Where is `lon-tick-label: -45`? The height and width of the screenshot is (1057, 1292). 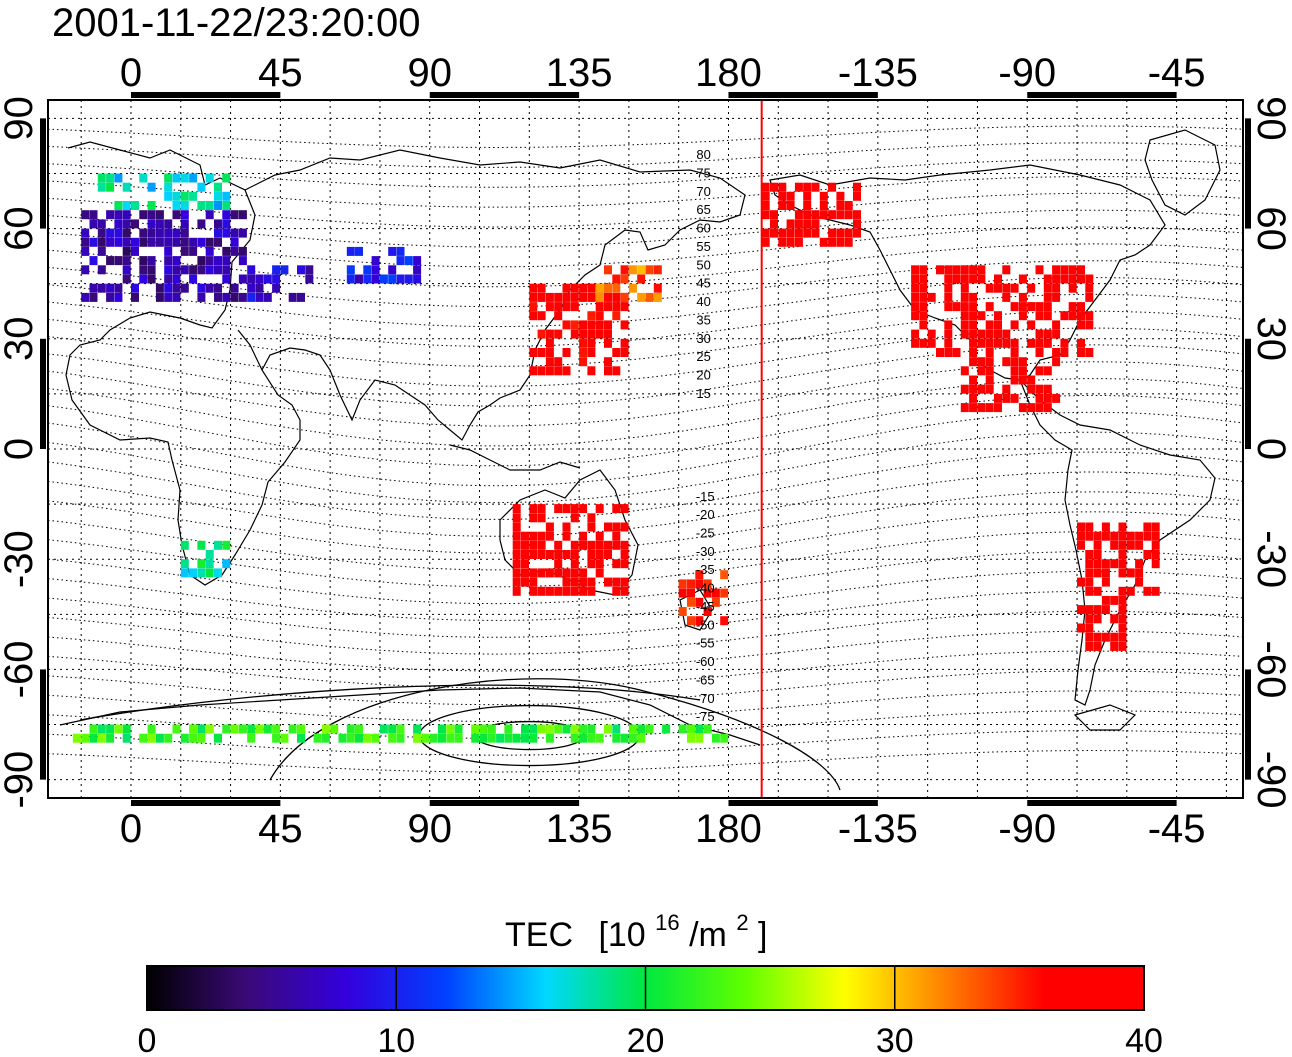 lon-tick-label: -45 is located at coordinates (1177, 73).